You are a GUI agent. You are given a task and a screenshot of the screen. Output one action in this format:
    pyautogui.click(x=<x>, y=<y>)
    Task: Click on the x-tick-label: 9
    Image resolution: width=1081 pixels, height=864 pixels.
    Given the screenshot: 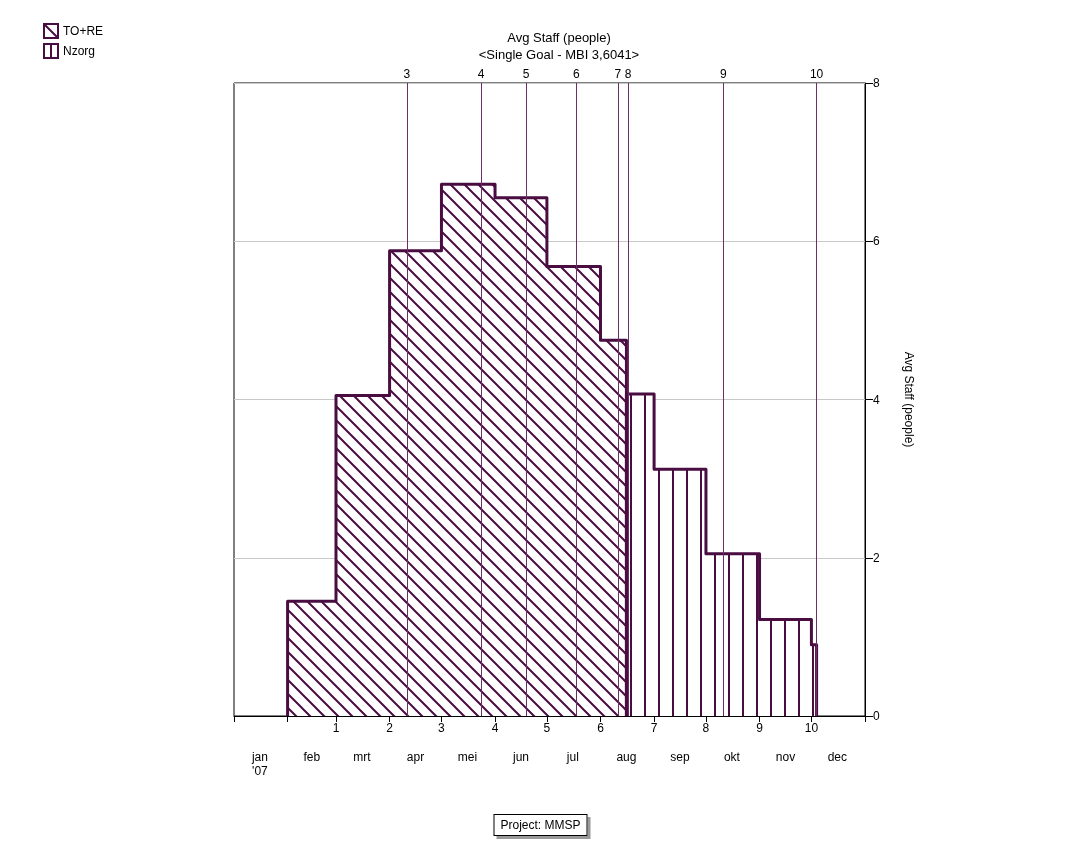 What is the action you would take?
    pyautogui.click(x=760, y=728)
    